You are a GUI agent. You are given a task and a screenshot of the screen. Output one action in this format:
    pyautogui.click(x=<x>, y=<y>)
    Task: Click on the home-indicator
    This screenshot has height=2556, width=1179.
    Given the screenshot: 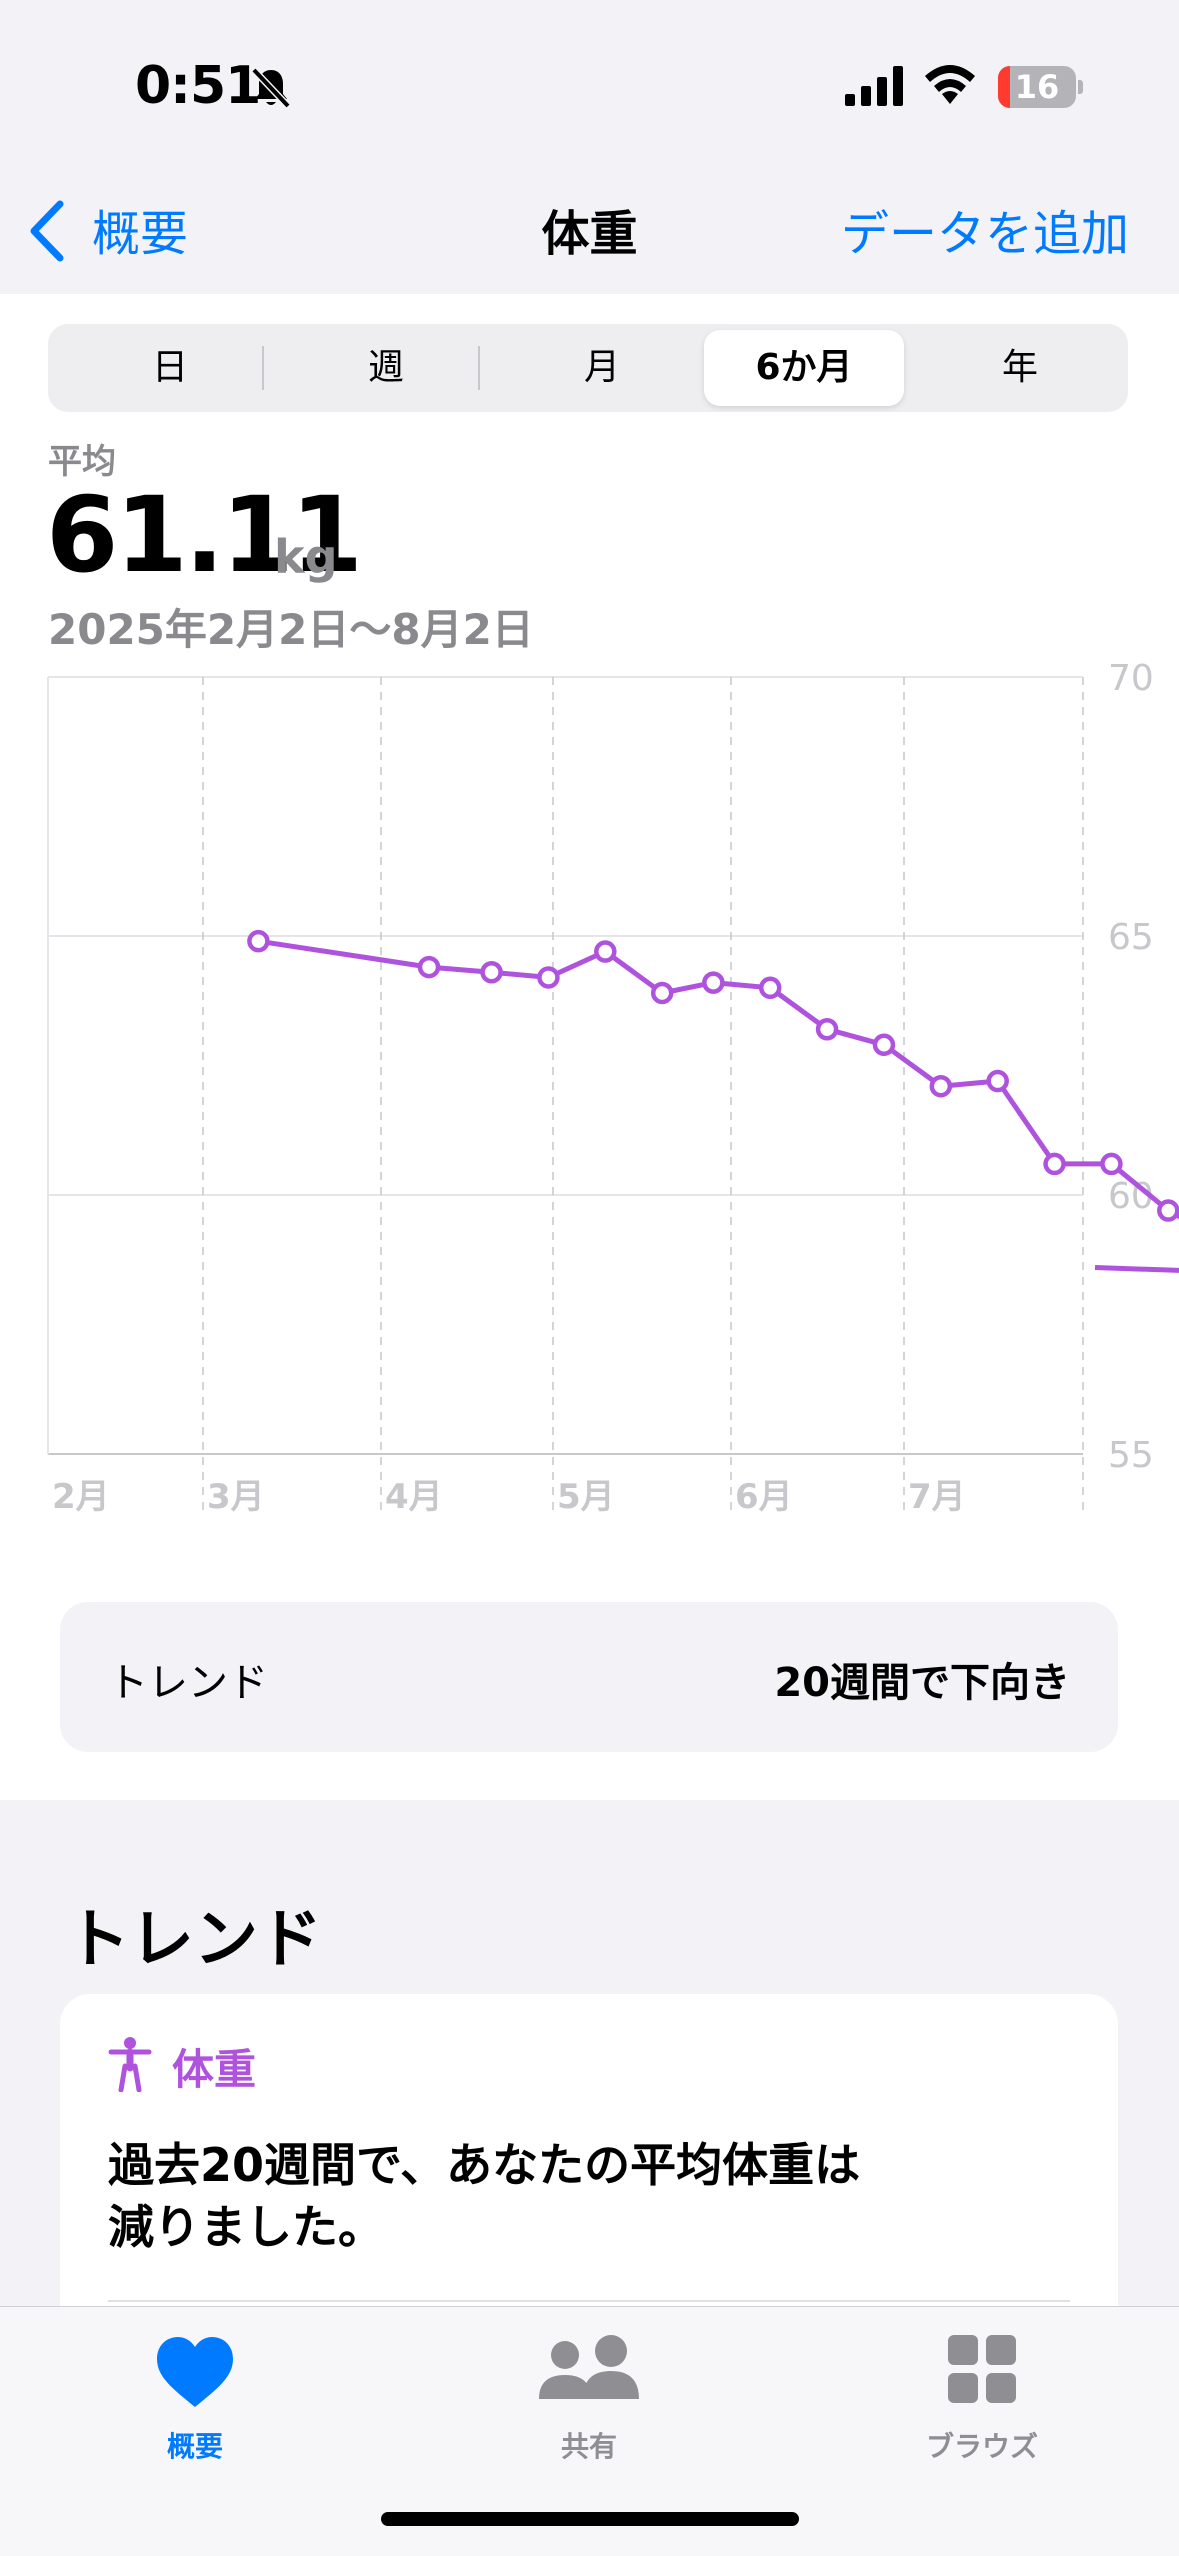 What is the action you would take?
    pyautogui.click(x=590, y=2519)
    